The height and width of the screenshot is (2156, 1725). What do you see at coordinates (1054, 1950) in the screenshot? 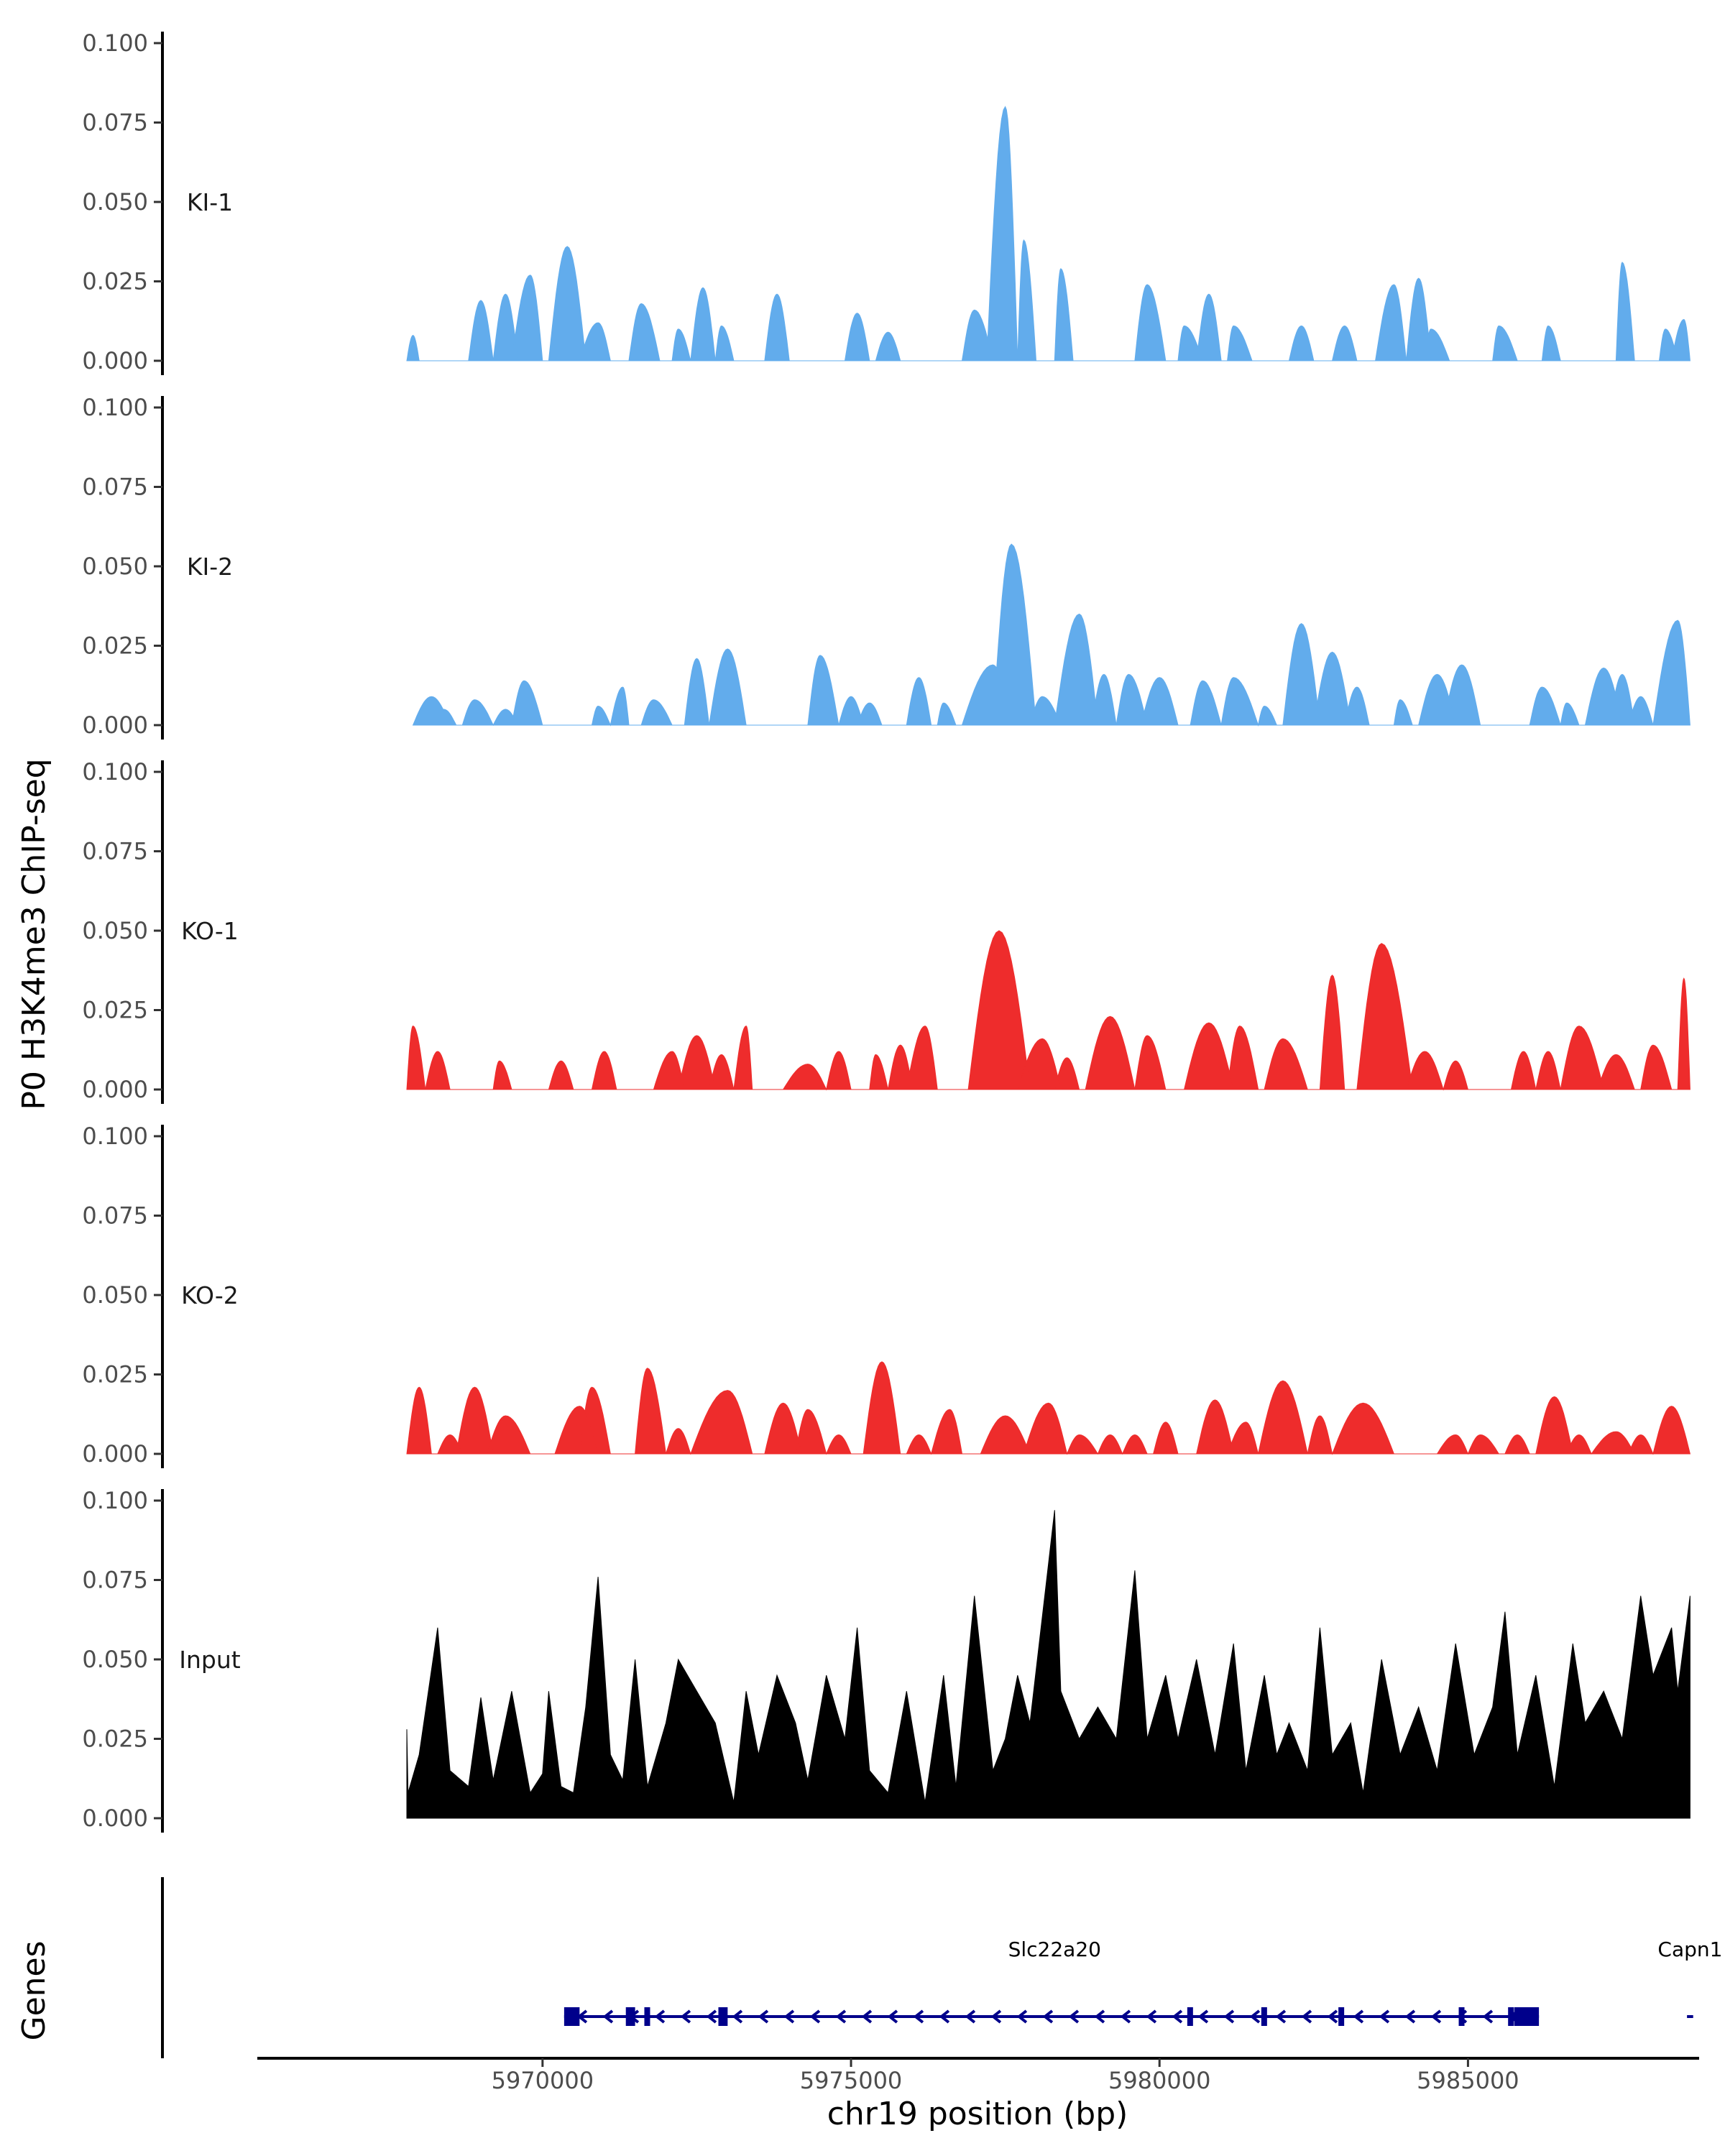
I see `gene-label: Slc22a20` at bounding box center [1054, 1950].